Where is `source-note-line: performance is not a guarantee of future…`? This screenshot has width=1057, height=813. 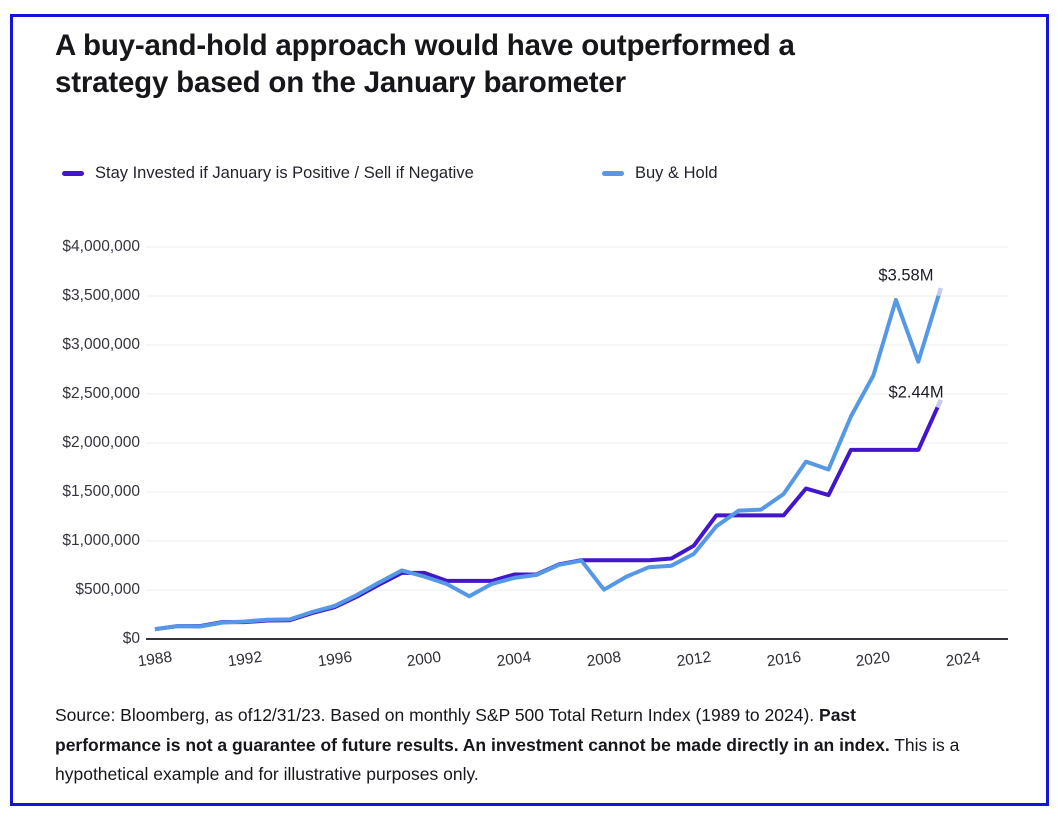
source-note-line: performance is not a guarantee of future… is located at coordinates (507, 744).